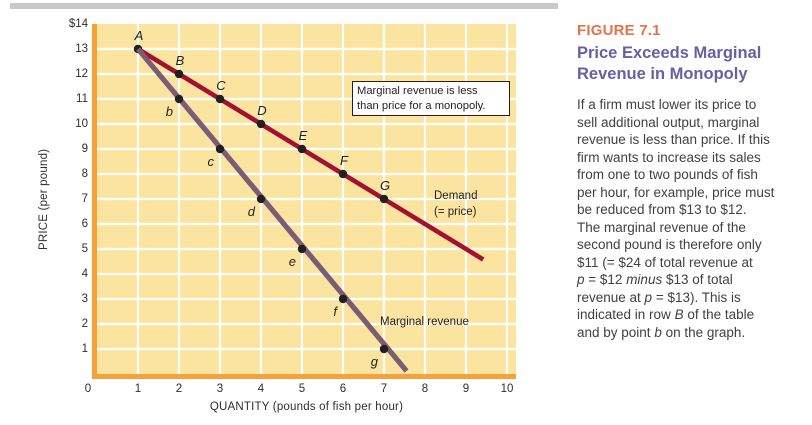 The image size is (812, 425). Describe the element at coordinates (375, 361) in the screenshot. I see `point-label-g: g` at that location.